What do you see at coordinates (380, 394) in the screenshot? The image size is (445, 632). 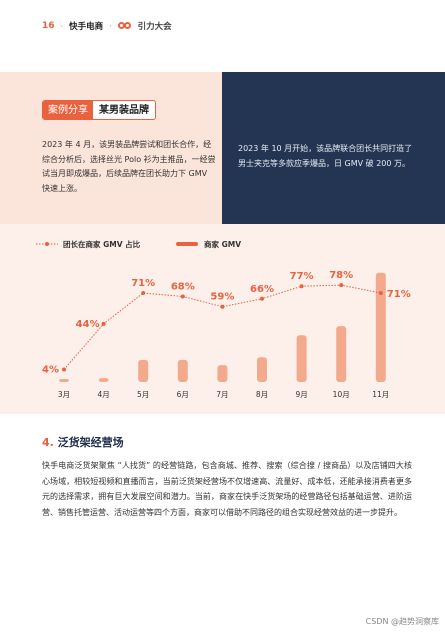 I see `x-tick-label: 11月` at bounding box center [380, 394].